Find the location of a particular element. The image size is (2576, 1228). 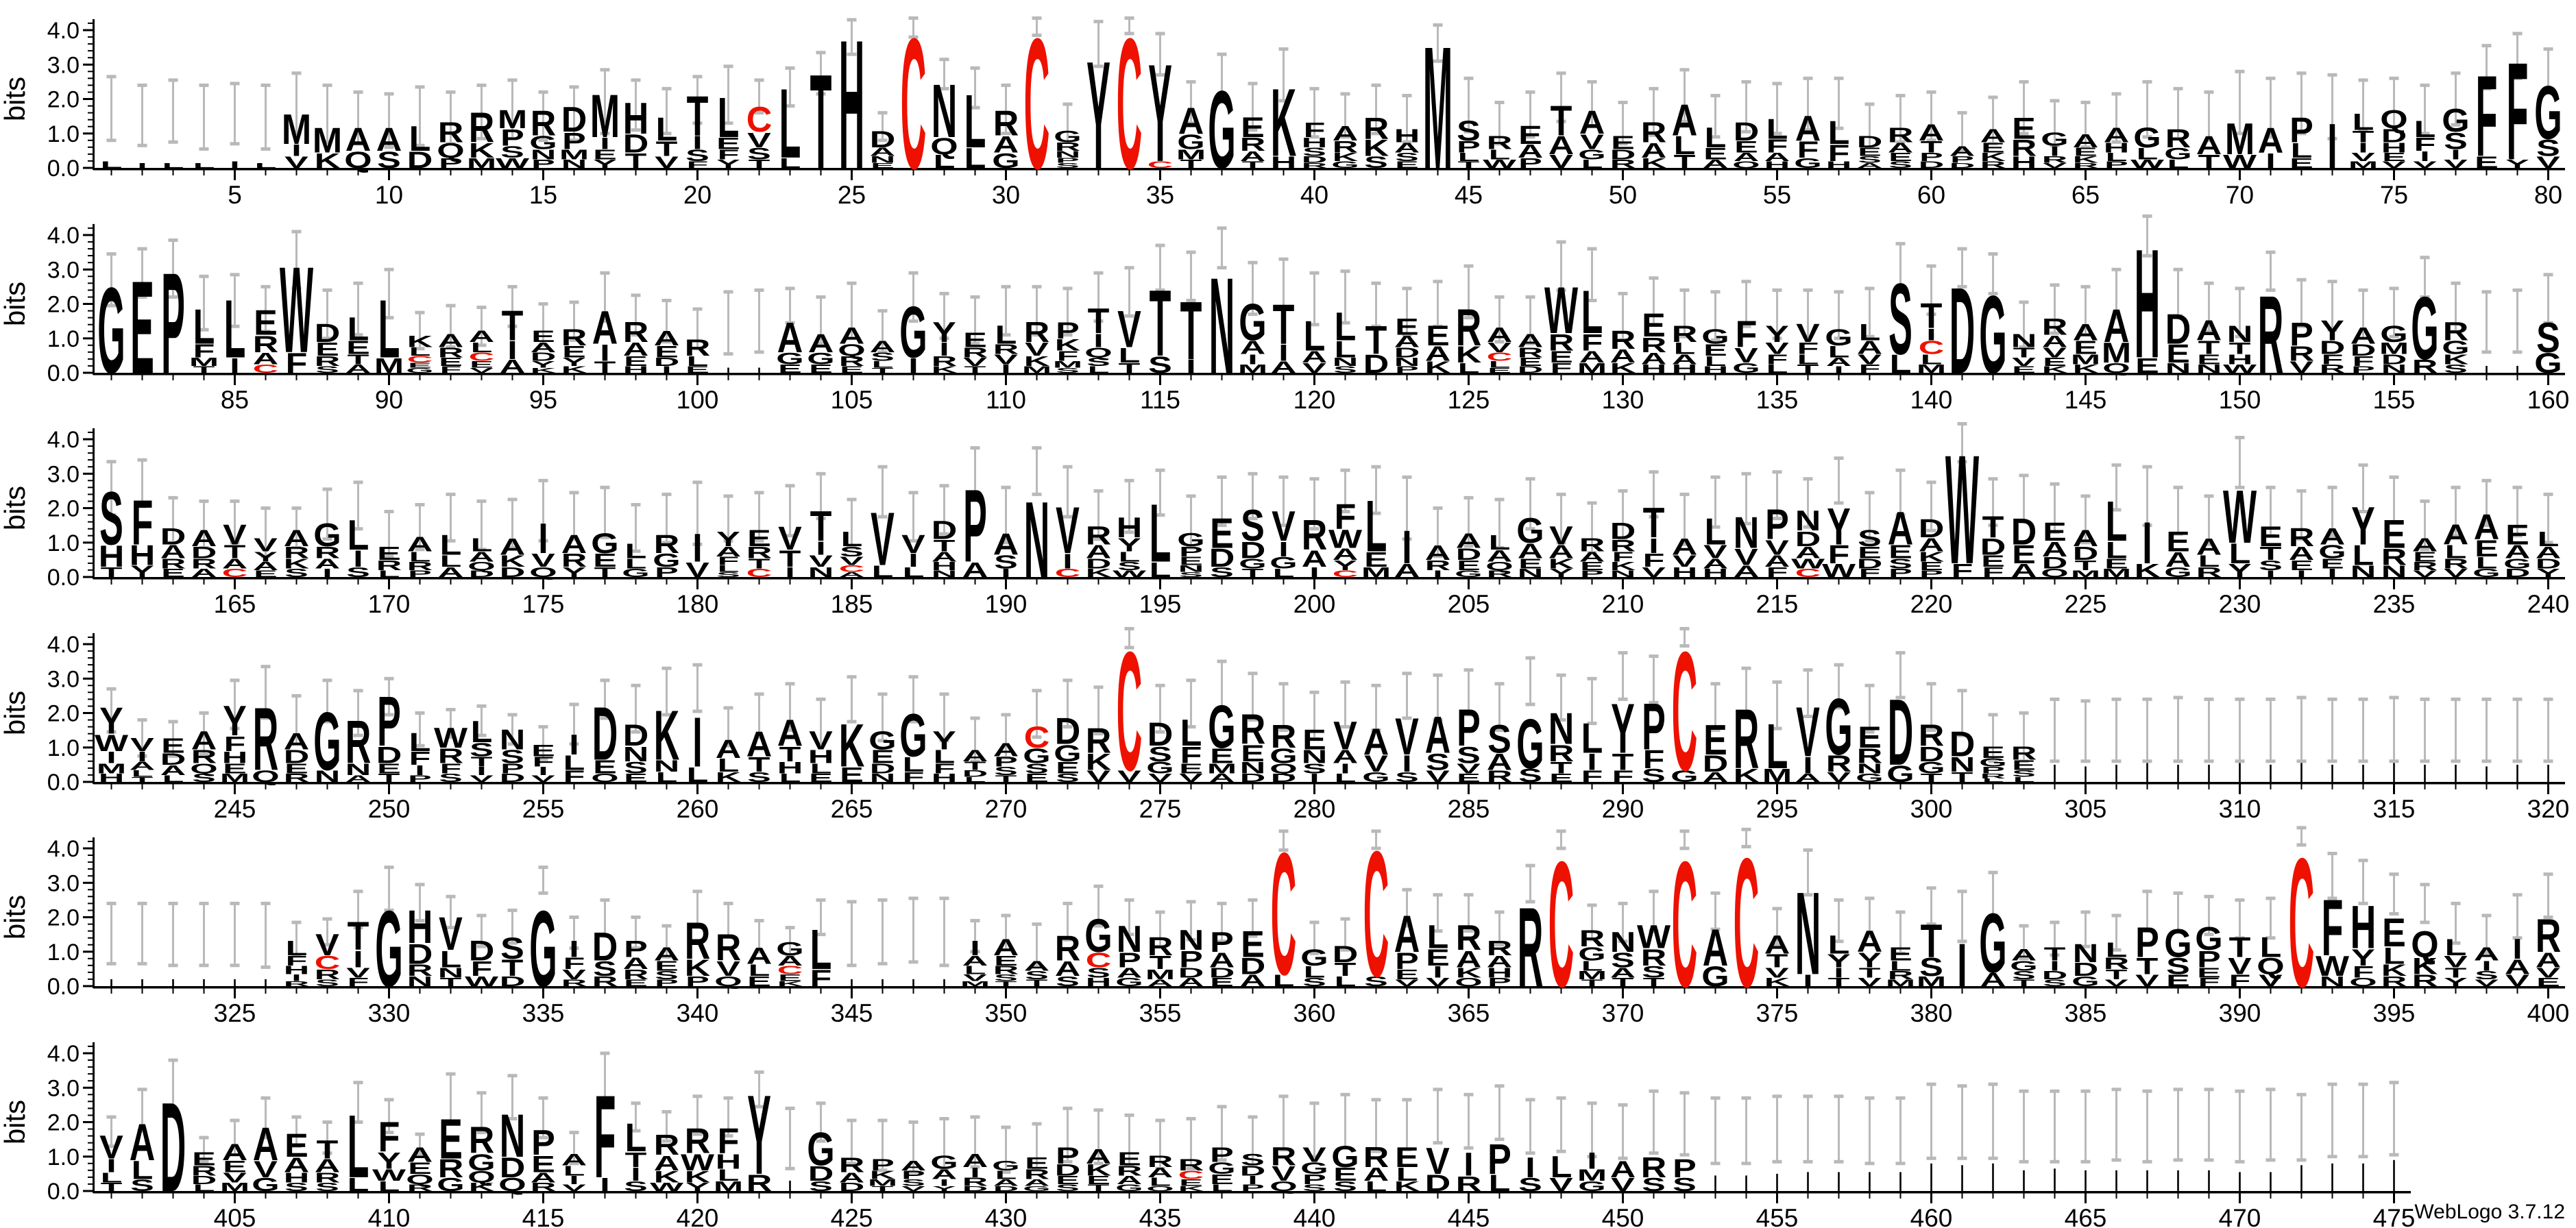

logo-column: QDN is located at coordinates (512, 1136).